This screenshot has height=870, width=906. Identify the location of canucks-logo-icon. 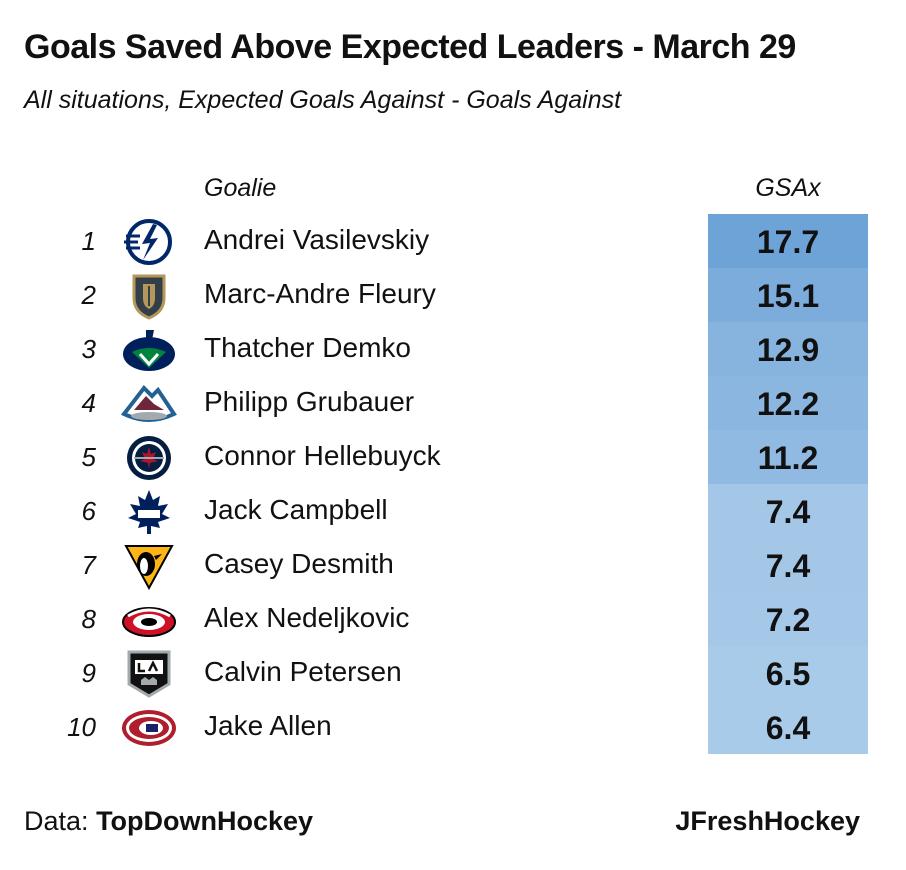
(149, 350).